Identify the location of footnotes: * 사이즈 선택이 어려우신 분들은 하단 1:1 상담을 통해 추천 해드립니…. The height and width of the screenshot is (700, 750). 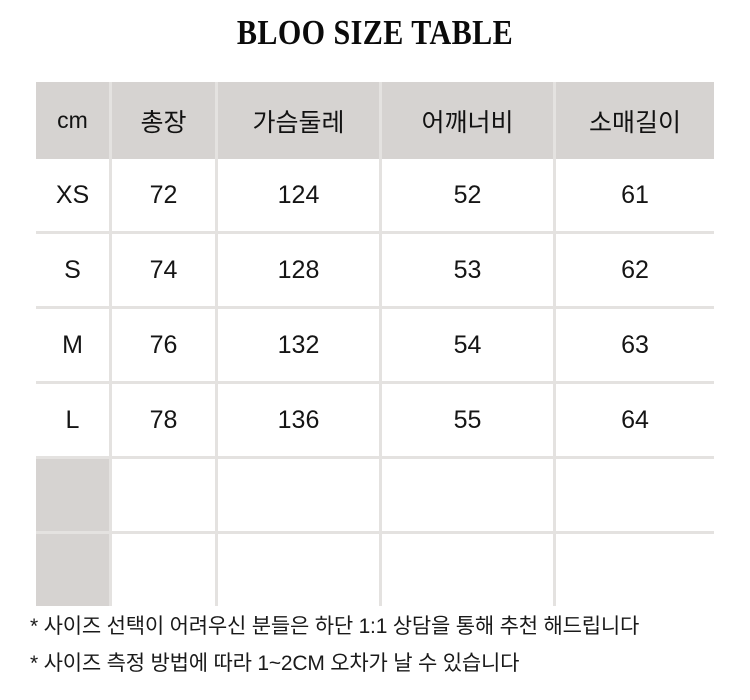
(380, 645).